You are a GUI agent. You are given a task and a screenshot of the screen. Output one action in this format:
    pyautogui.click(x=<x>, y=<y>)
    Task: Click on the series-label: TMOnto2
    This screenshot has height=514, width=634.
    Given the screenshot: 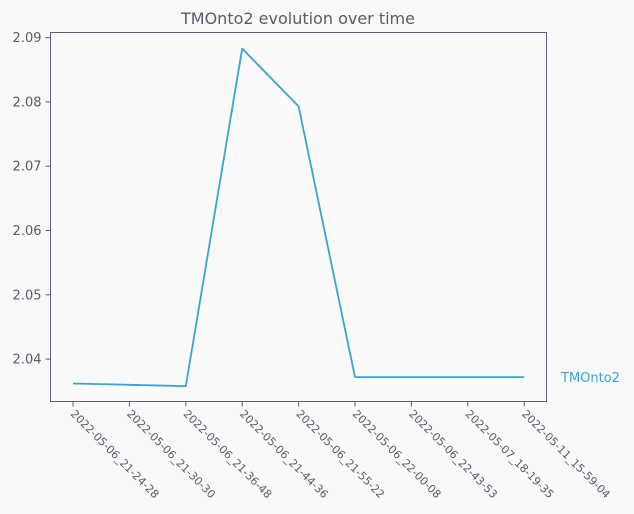 What is the action you would take?
    pyautogui.click(x=590, y=378)
    